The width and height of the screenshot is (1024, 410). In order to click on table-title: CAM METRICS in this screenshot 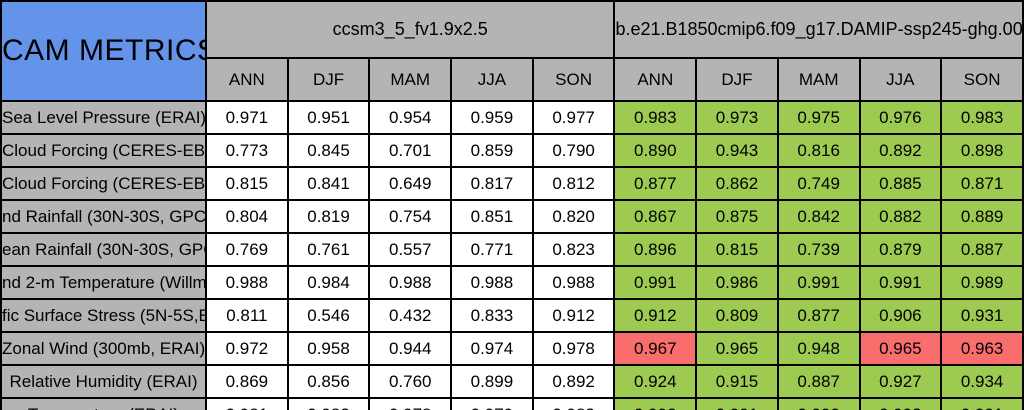, I will do `click(103, 51)`.